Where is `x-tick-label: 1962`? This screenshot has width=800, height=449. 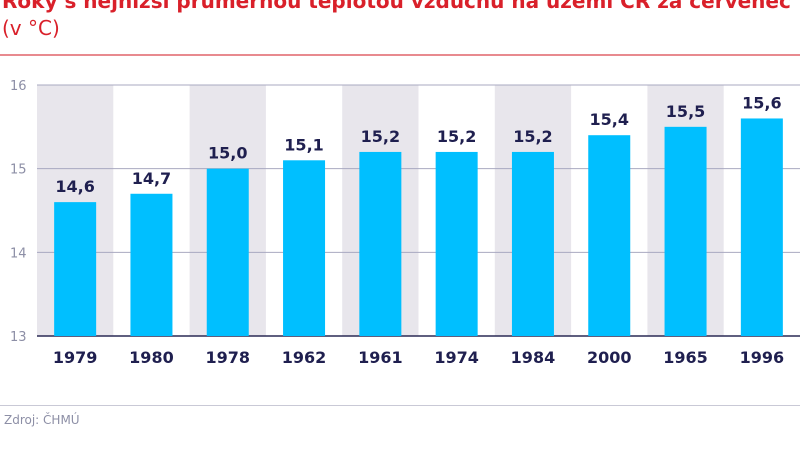
x-tick-label: 1962 is located at coordinates (304, 357).